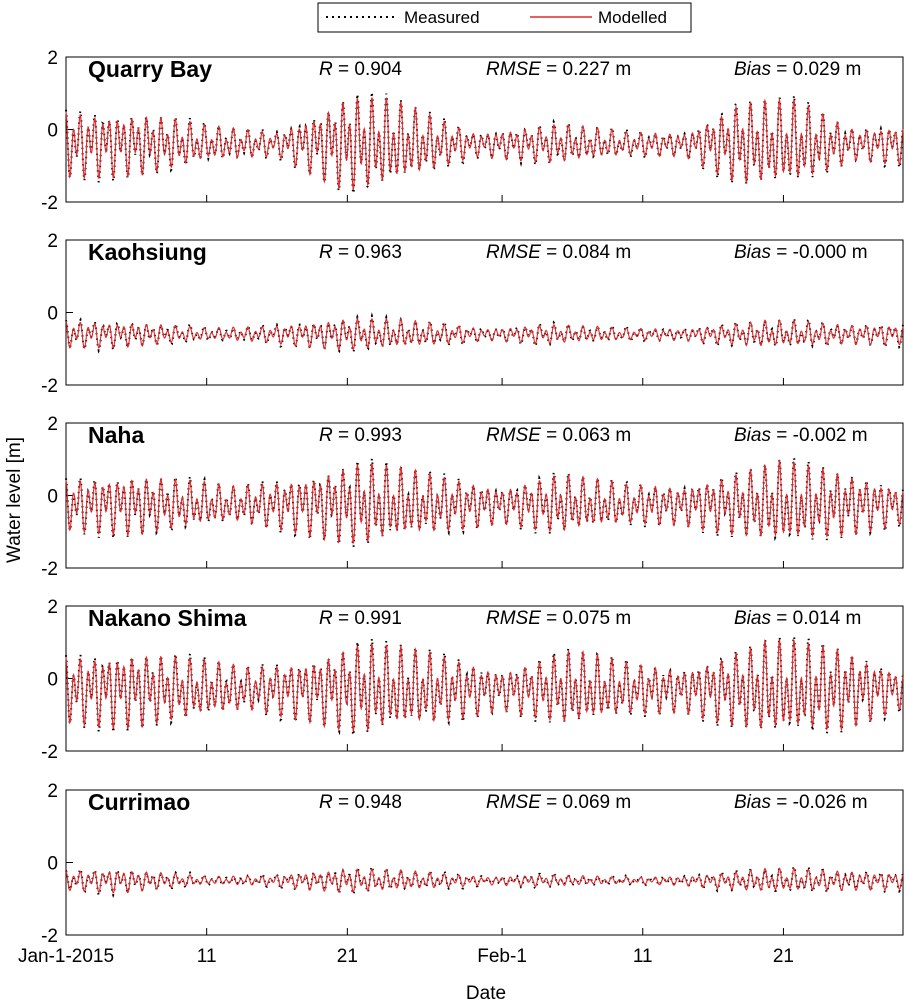  I want to click on stat-r-value: = 0.993, so click(367, 435).